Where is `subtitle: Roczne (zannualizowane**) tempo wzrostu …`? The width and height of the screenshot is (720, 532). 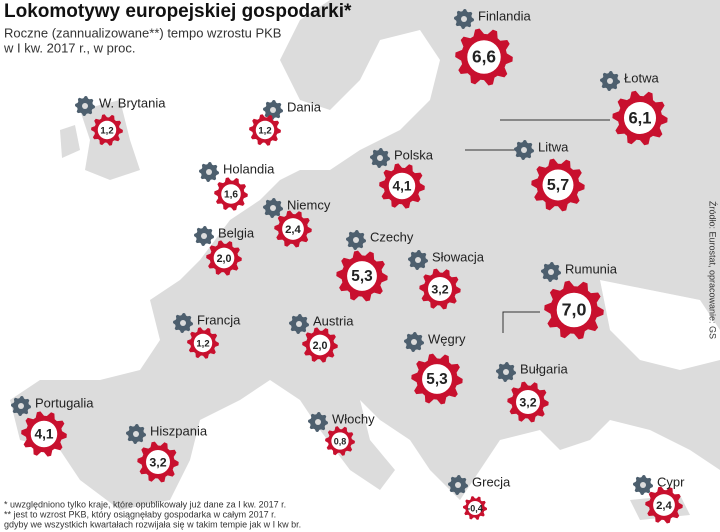 subtitle: Roczne (zannualizowane**) tempo wzrostu … is located at coordinates (142, 32).